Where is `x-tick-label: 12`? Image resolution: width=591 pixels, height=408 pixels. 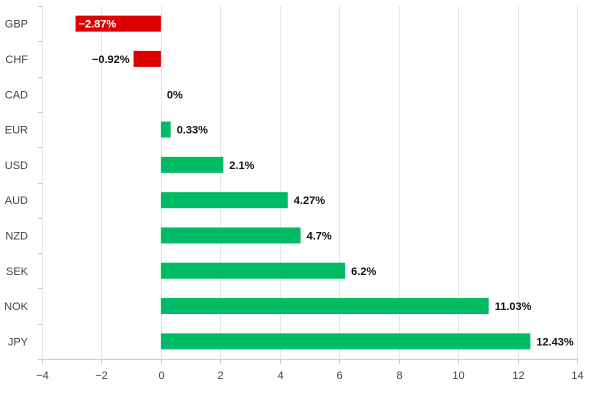 x-tick-label: 12 is located at coordinates (518, 376).